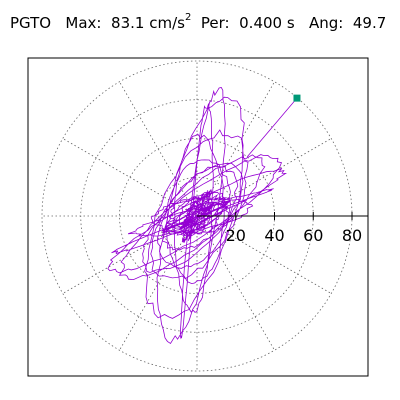 This screenshot has height=400, width=400. Describe the element at coordinates (128, 23) in the screenshot. I see `max-value: 83.1` at that location.